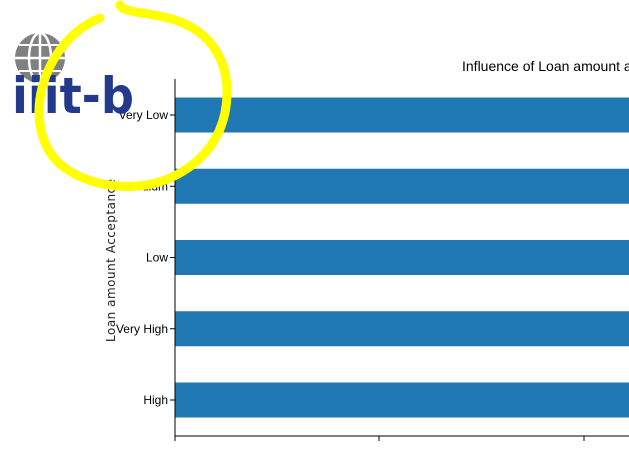 Image resolution: width=629 pixels, height=450 pixels. I want to click on bar-low, so click(402, 257).